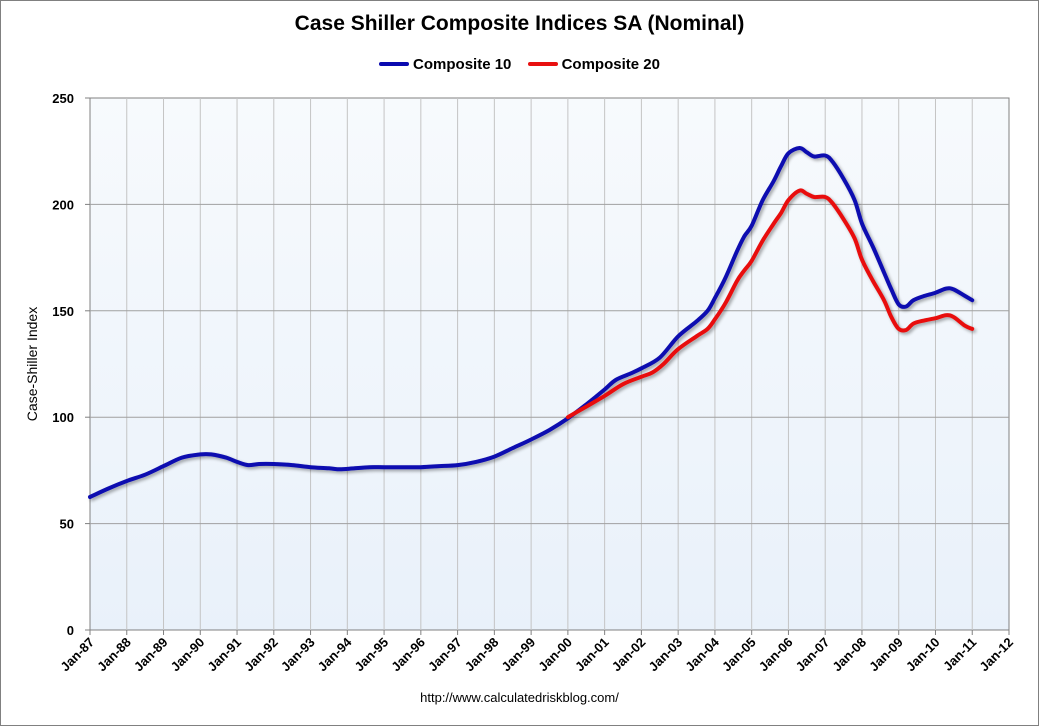 This screenshot has height=726, width=1039. Describe the element at coordinates (408, 655) in the screenshot. I see `x-tick-label: Jan-96` at that location.